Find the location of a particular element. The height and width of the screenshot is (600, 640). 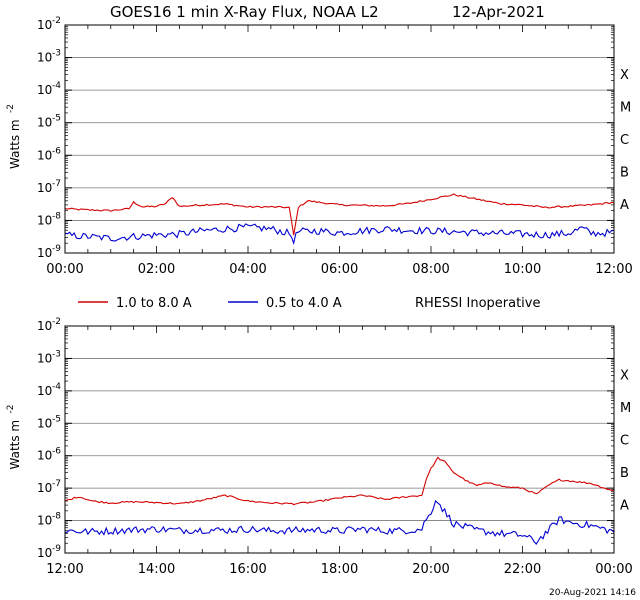

footer-timestamp: 20-Aug-2021 14:16 is located at coordinates (592, 593).